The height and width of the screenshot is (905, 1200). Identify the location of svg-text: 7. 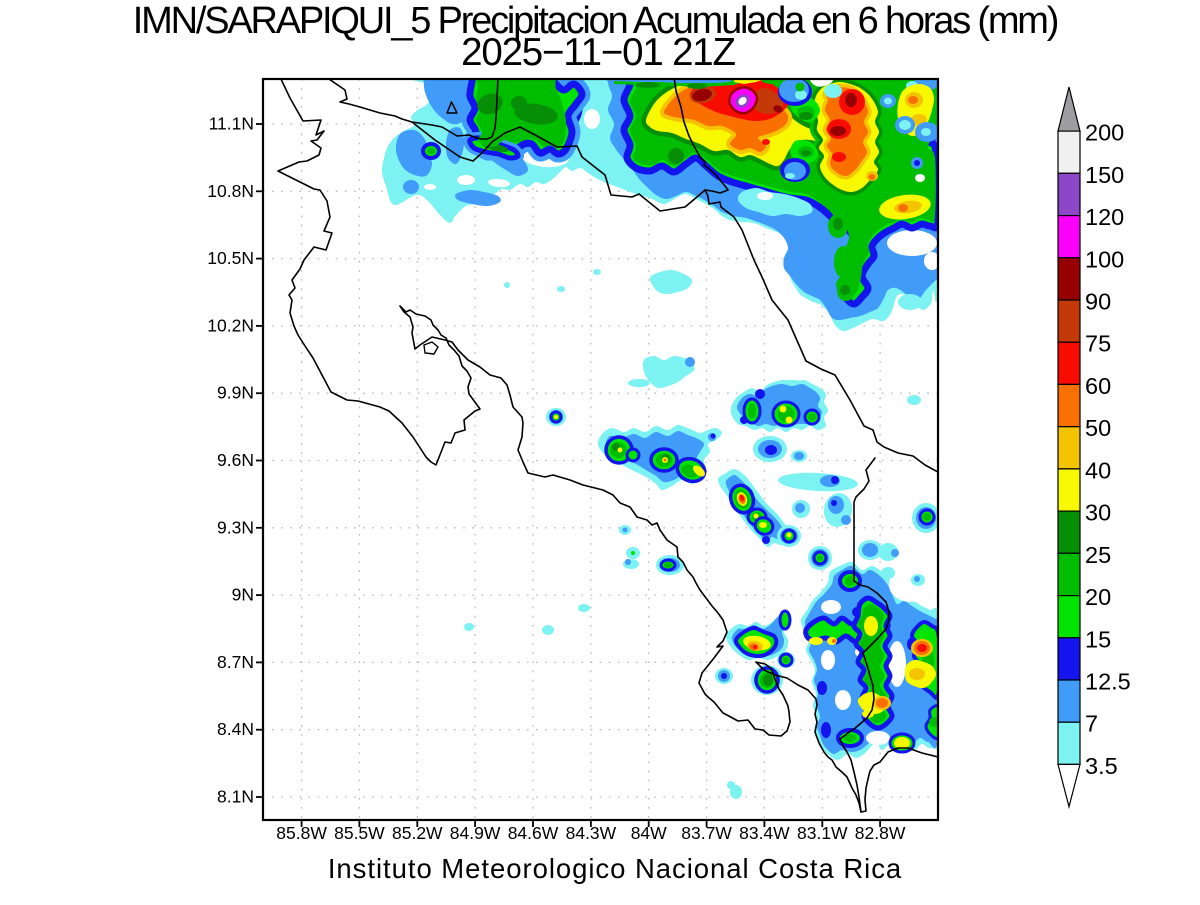
(1091, 724).